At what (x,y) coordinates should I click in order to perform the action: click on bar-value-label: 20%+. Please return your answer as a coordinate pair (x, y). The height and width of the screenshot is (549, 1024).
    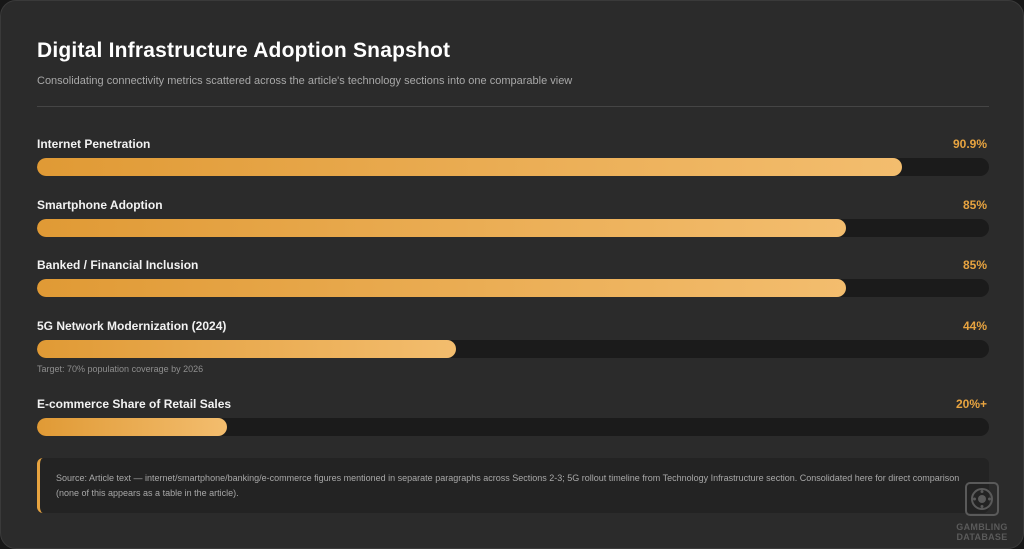
    Looking at the image, I should click on (971, 404).